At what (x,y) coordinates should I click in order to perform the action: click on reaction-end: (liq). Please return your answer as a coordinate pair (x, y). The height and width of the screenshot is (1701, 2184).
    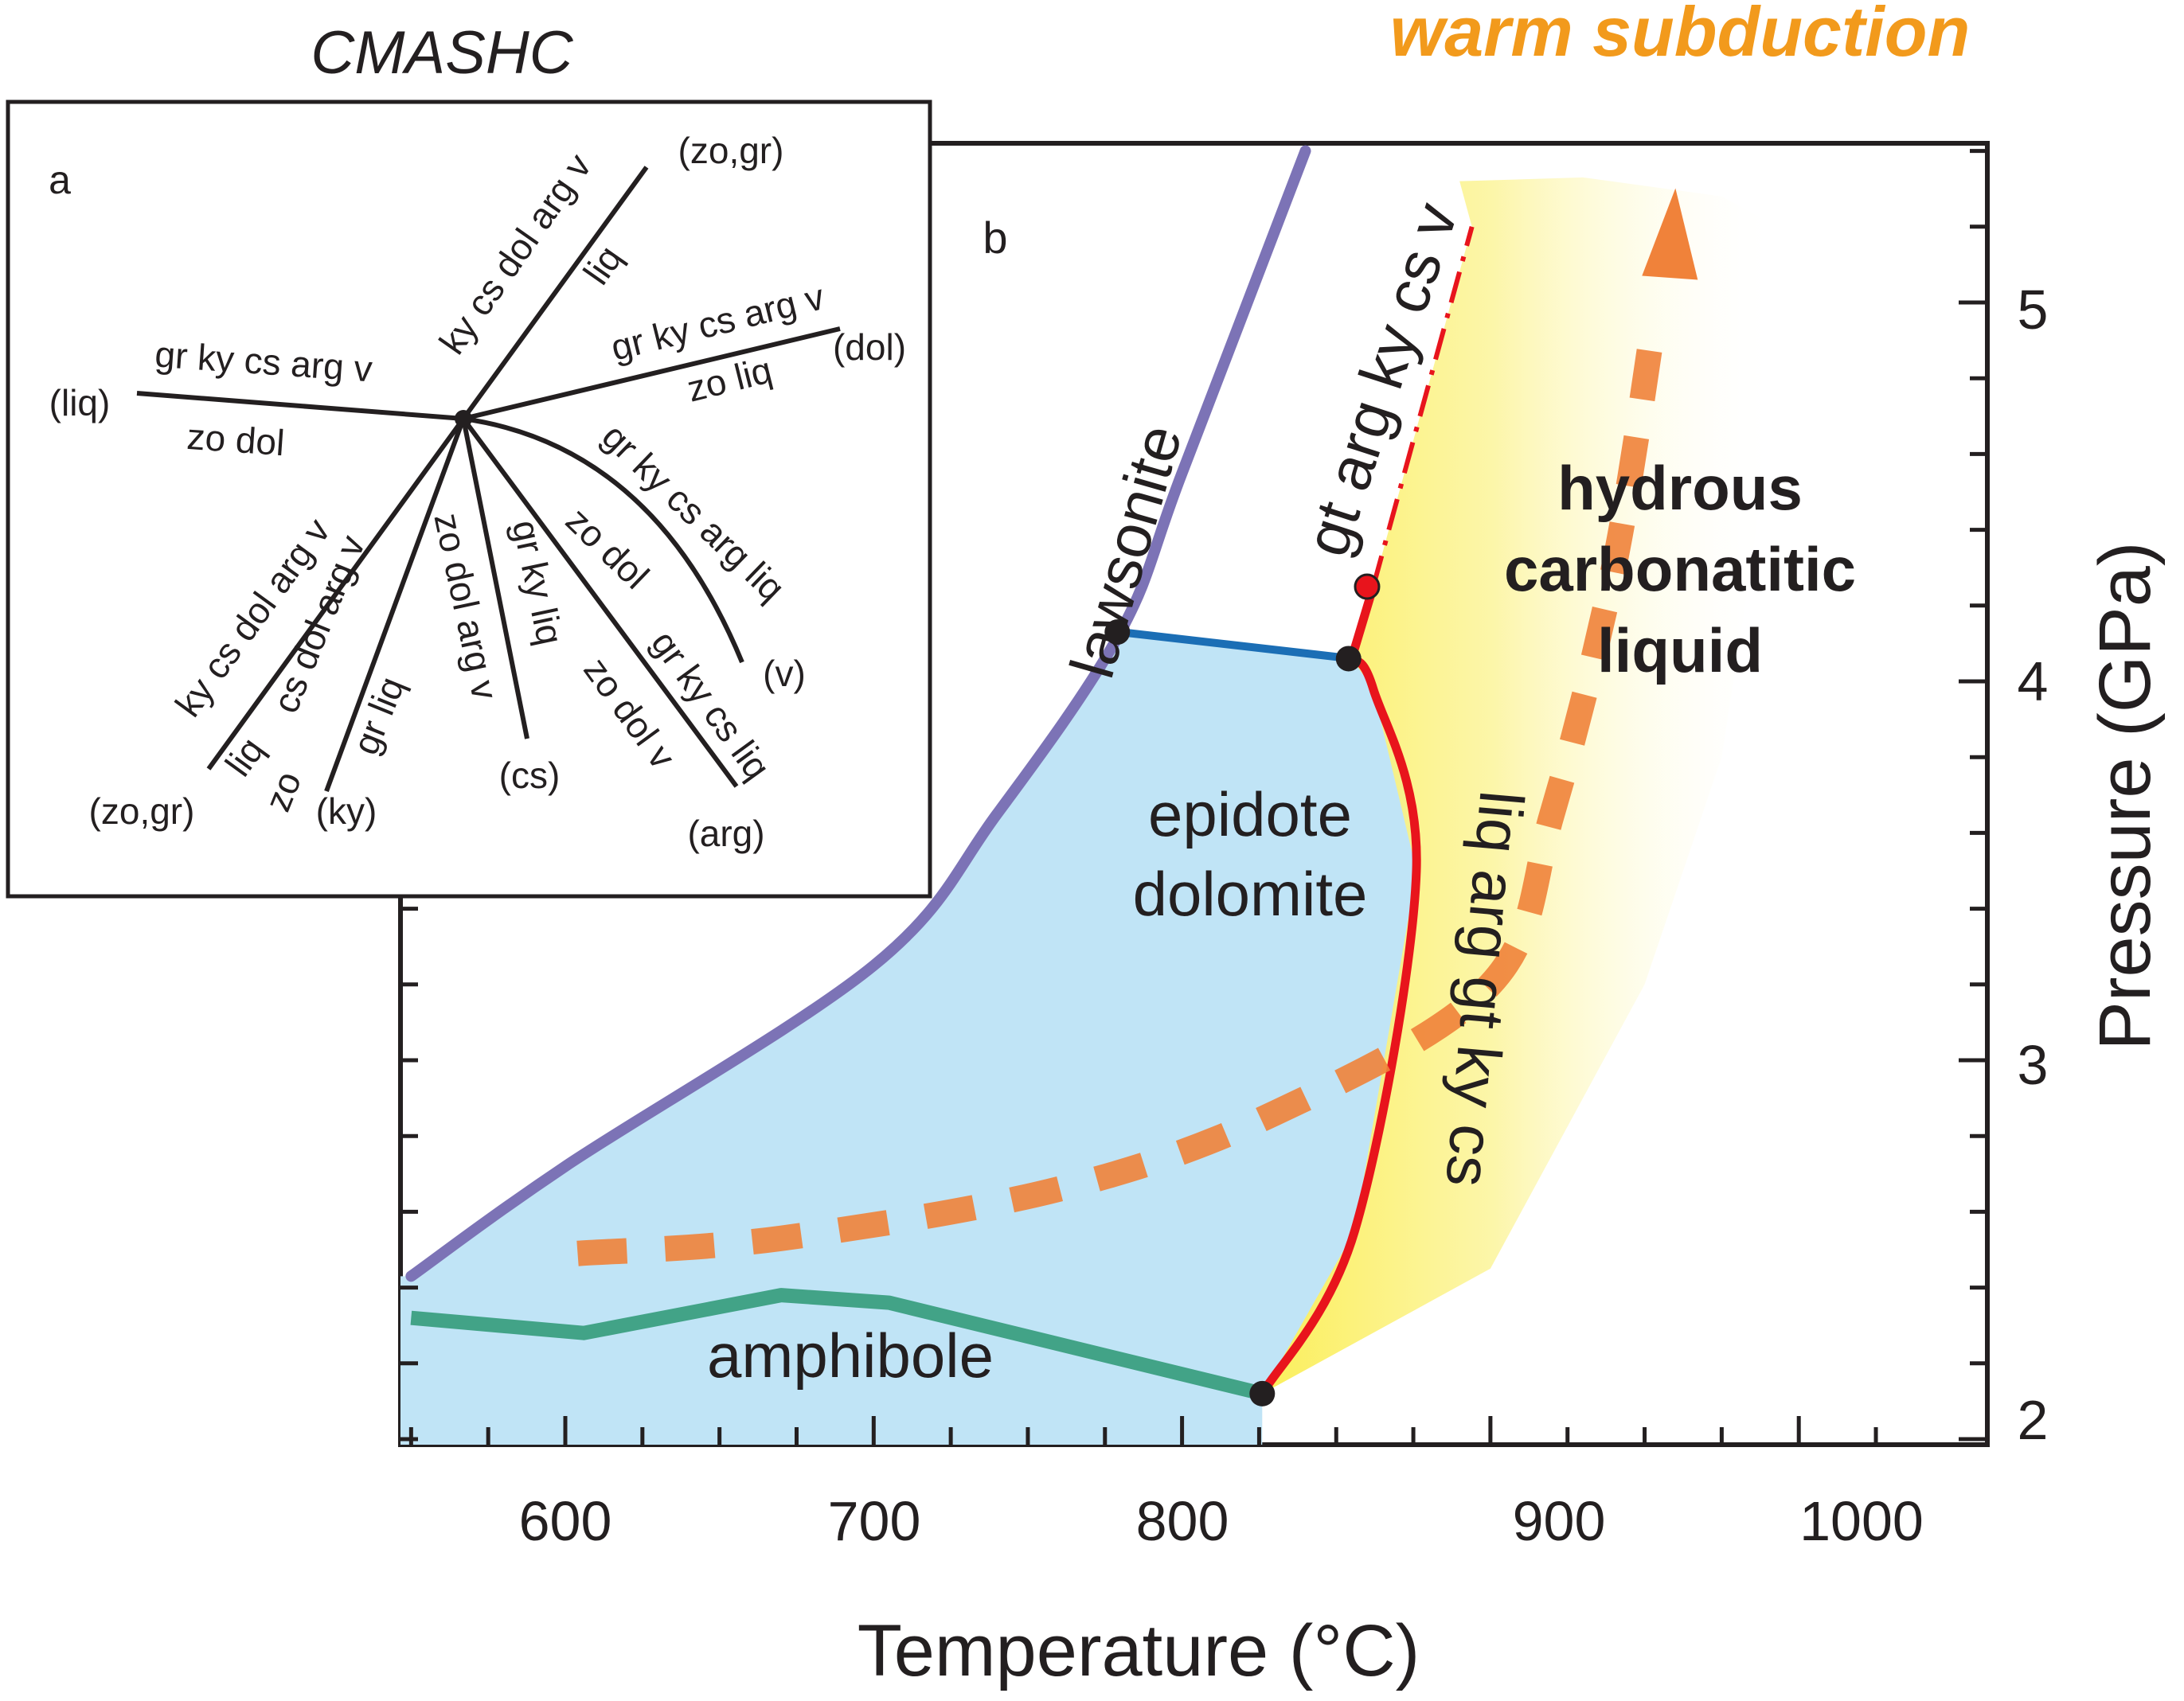
    Looking at the image, I should click on (80, 402).